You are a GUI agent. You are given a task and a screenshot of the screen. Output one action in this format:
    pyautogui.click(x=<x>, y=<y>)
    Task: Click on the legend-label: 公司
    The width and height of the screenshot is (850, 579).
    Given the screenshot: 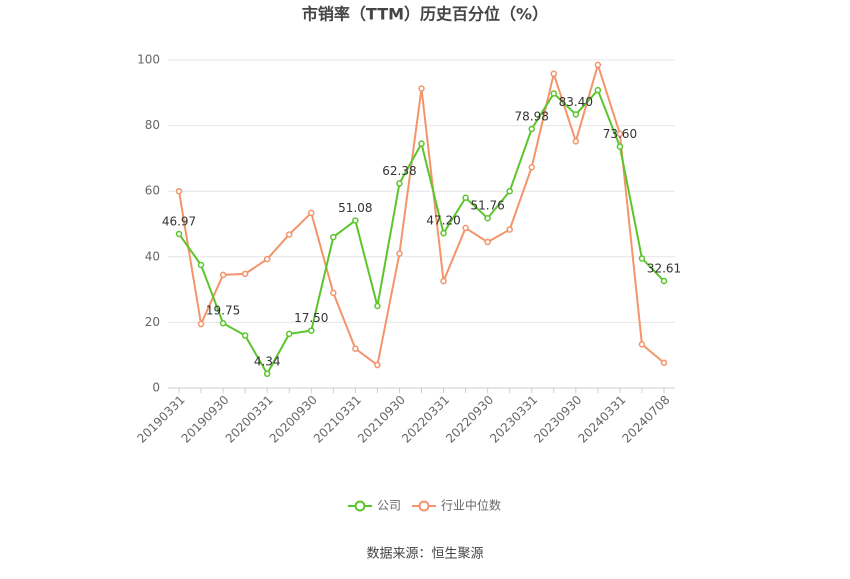 What is the action you would take?
    pyautogui.click(x=389, y=506)
    